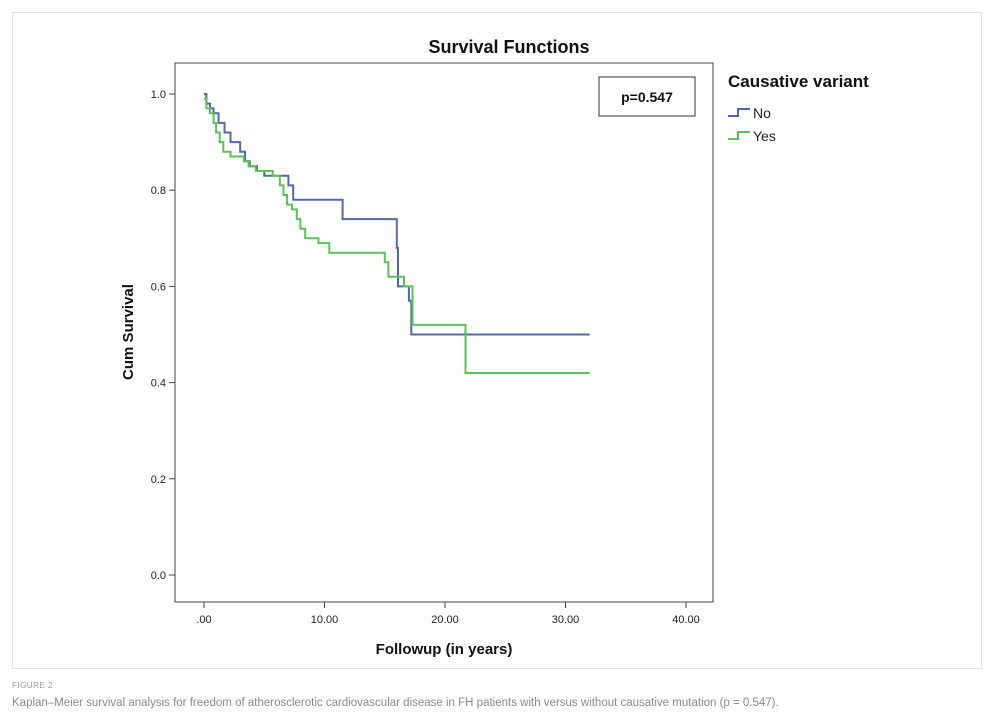  What do you see at coordinates (444, 649) in the screenshot?
I see `x-axis-label: Followup (in years)` at bounding box center [444, 649].